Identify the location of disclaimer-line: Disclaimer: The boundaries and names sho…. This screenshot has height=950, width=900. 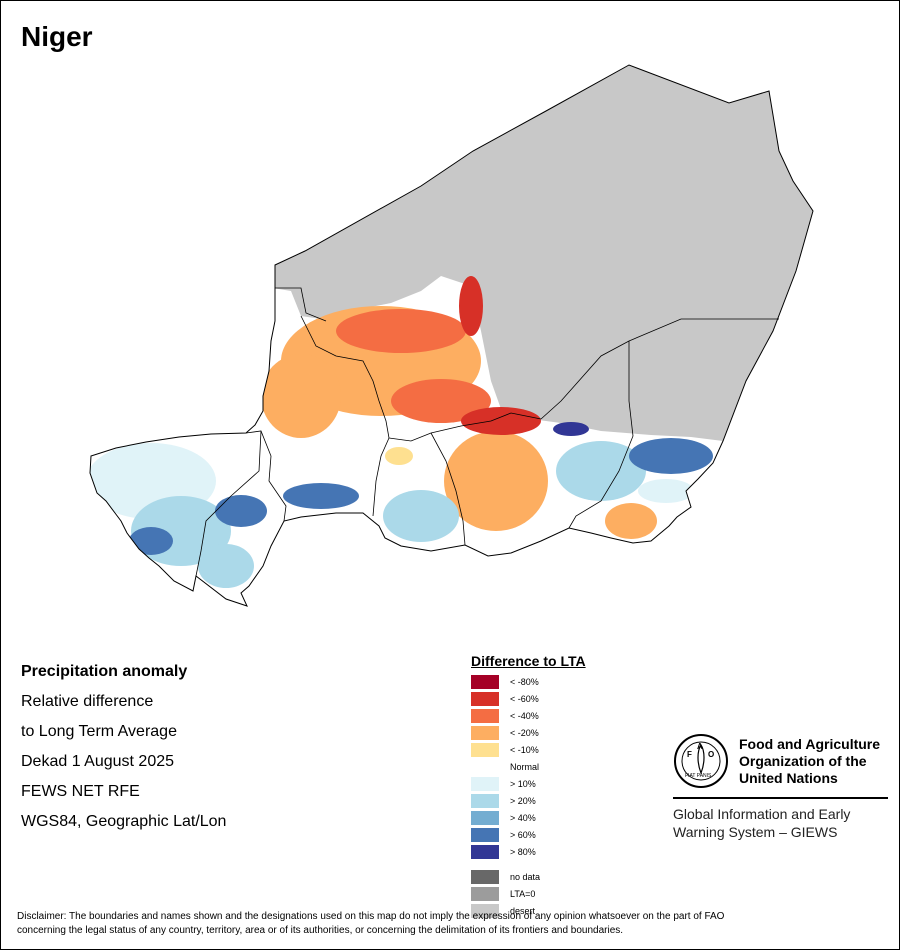
(371, 916).